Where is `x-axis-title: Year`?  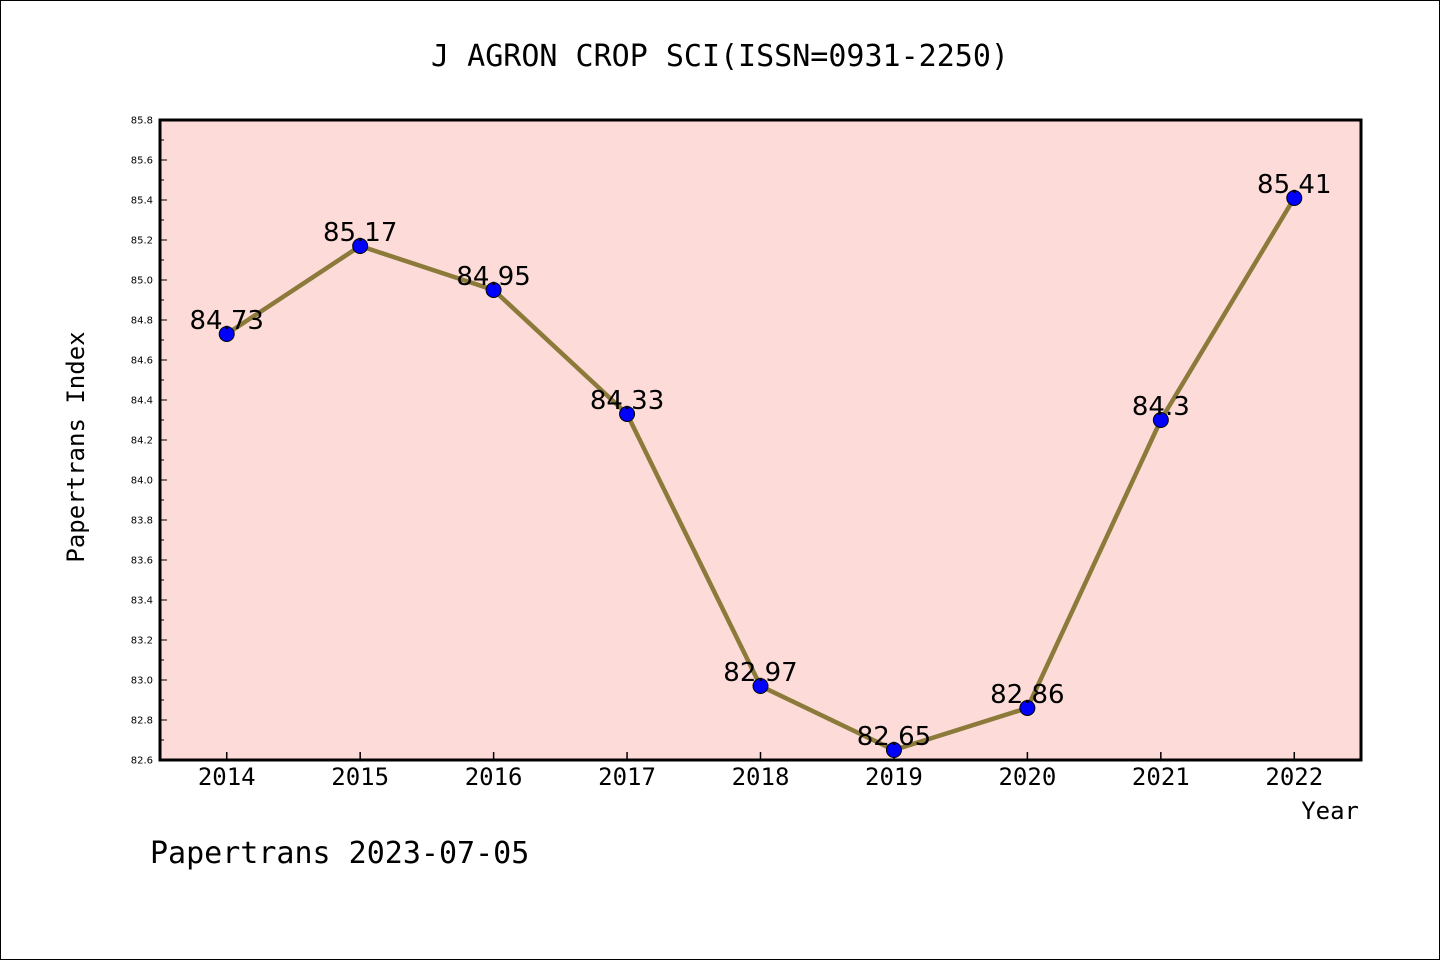 x-axis-title: Year is located at coordinates (1330, 811).